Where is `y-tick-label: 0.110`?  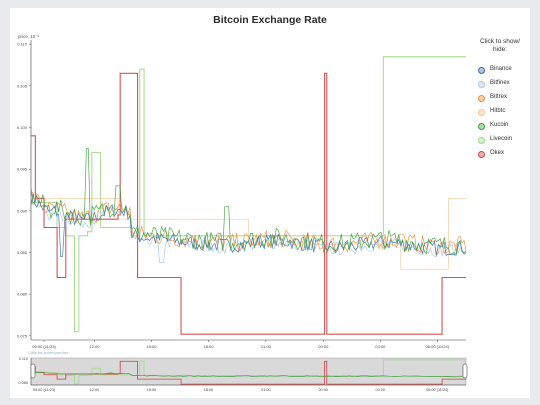 y-tick-label: 0.110 is located at coordinates (22, 44).